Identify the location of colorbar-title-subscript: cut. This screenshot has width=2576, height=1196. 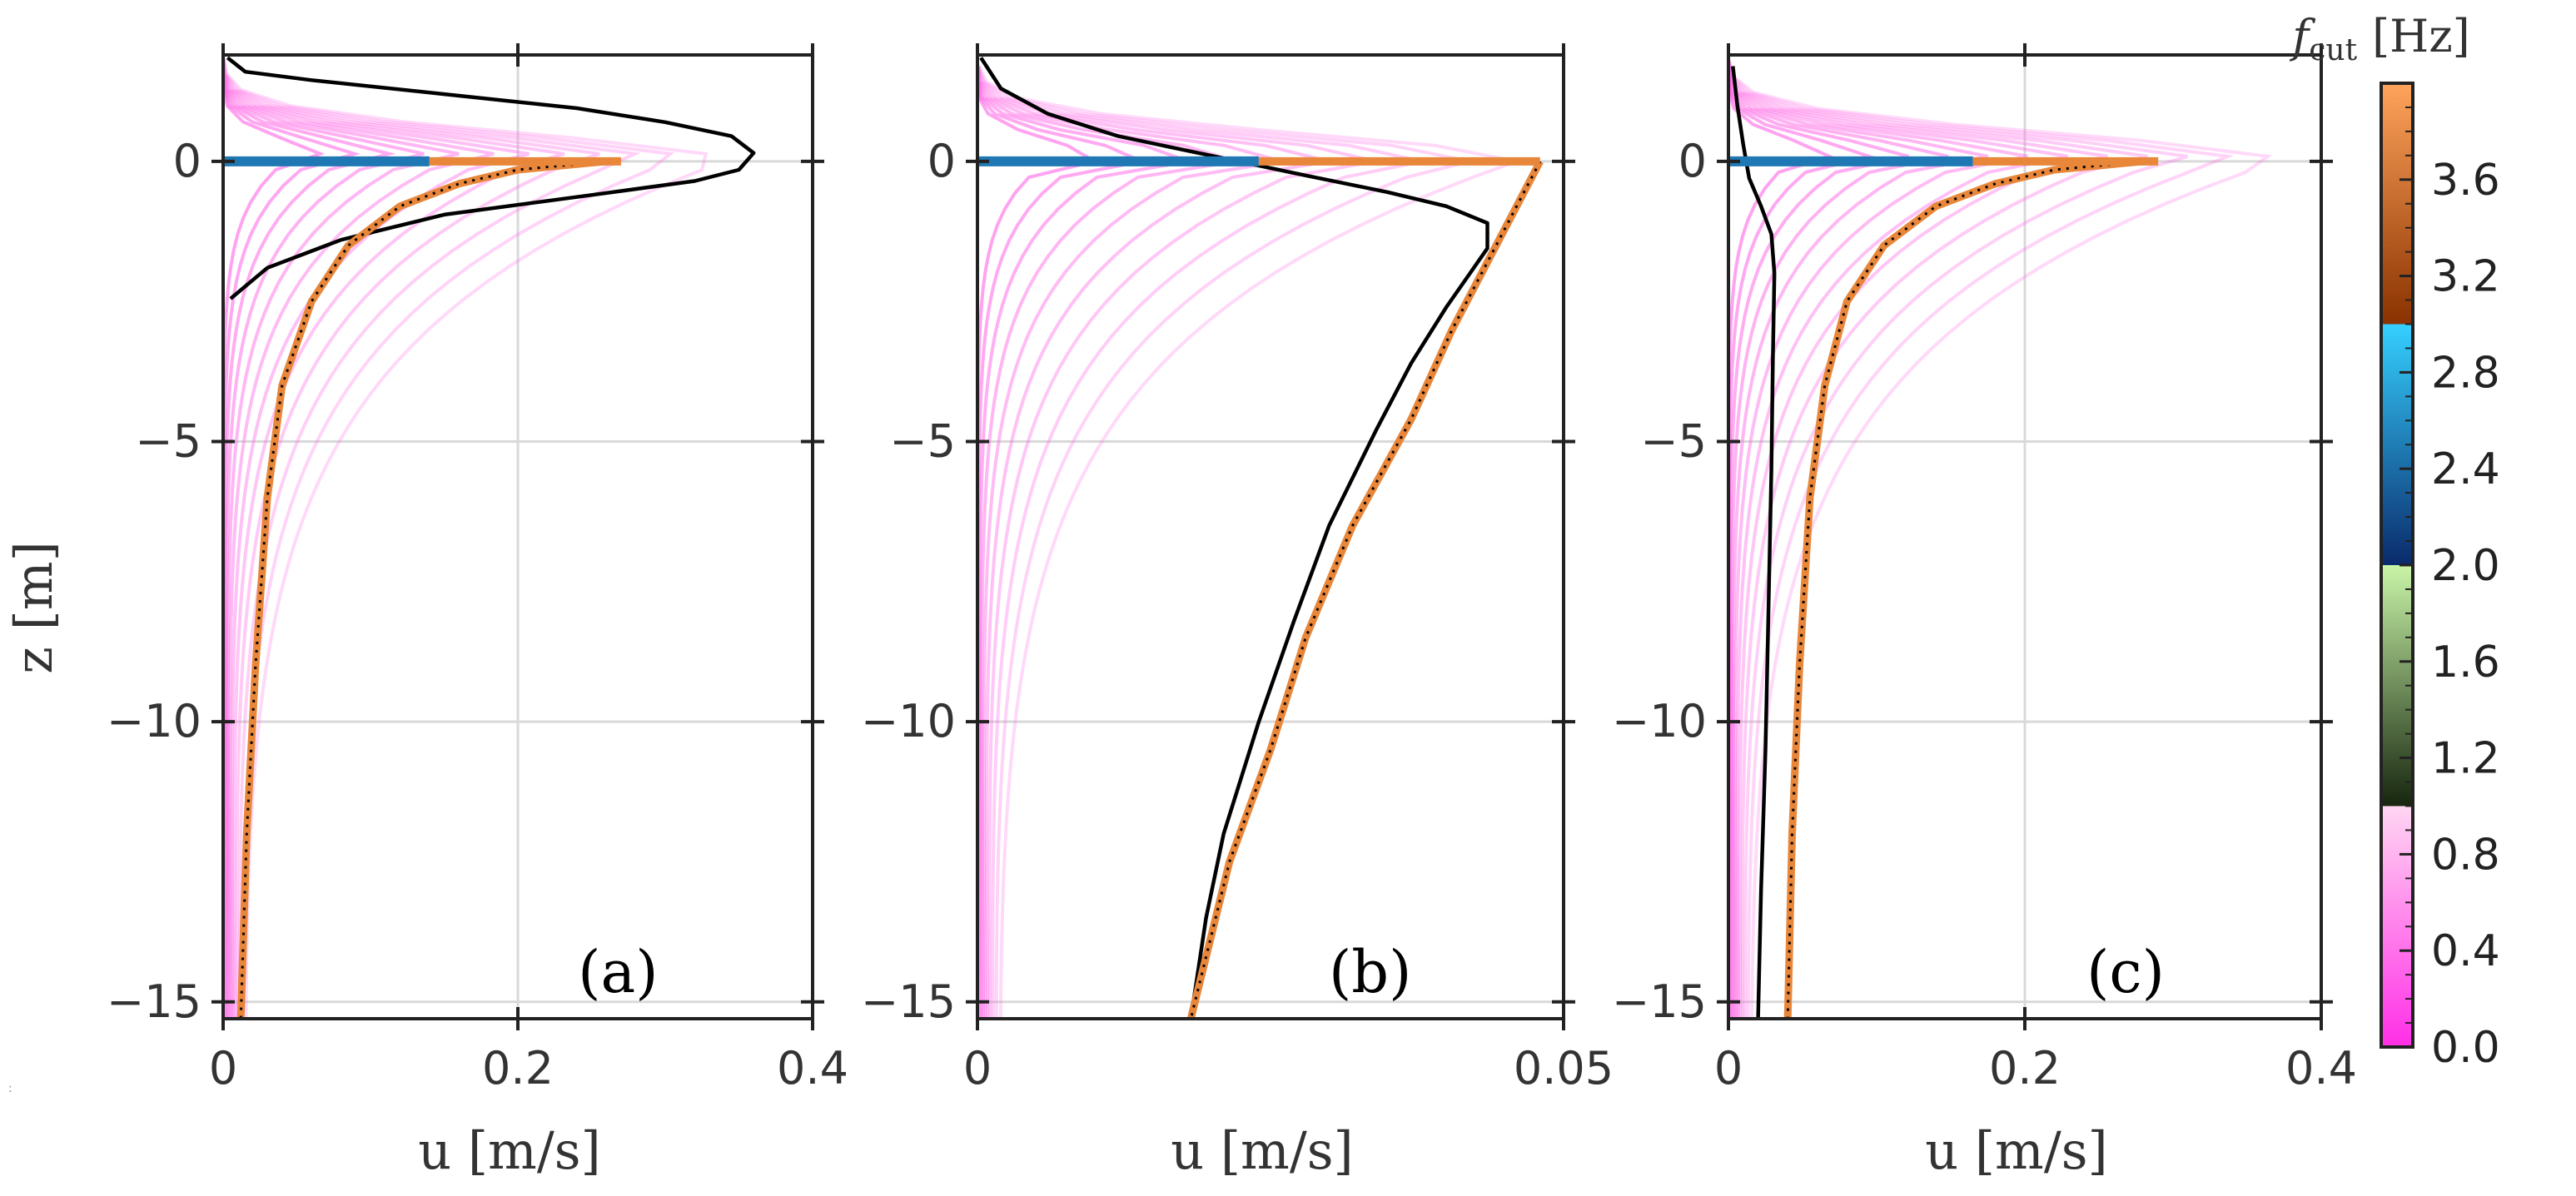
(2333, 50).